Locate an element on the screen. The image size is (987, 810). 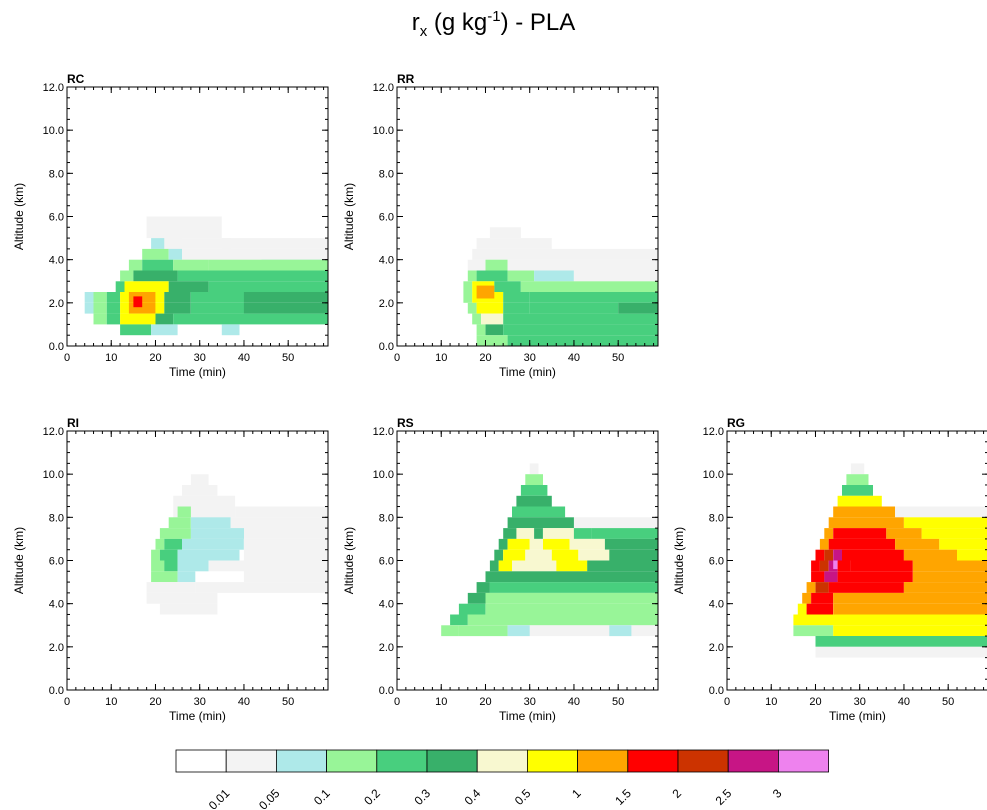
x-tick-label: 0 is located at coordinates (67, 702).